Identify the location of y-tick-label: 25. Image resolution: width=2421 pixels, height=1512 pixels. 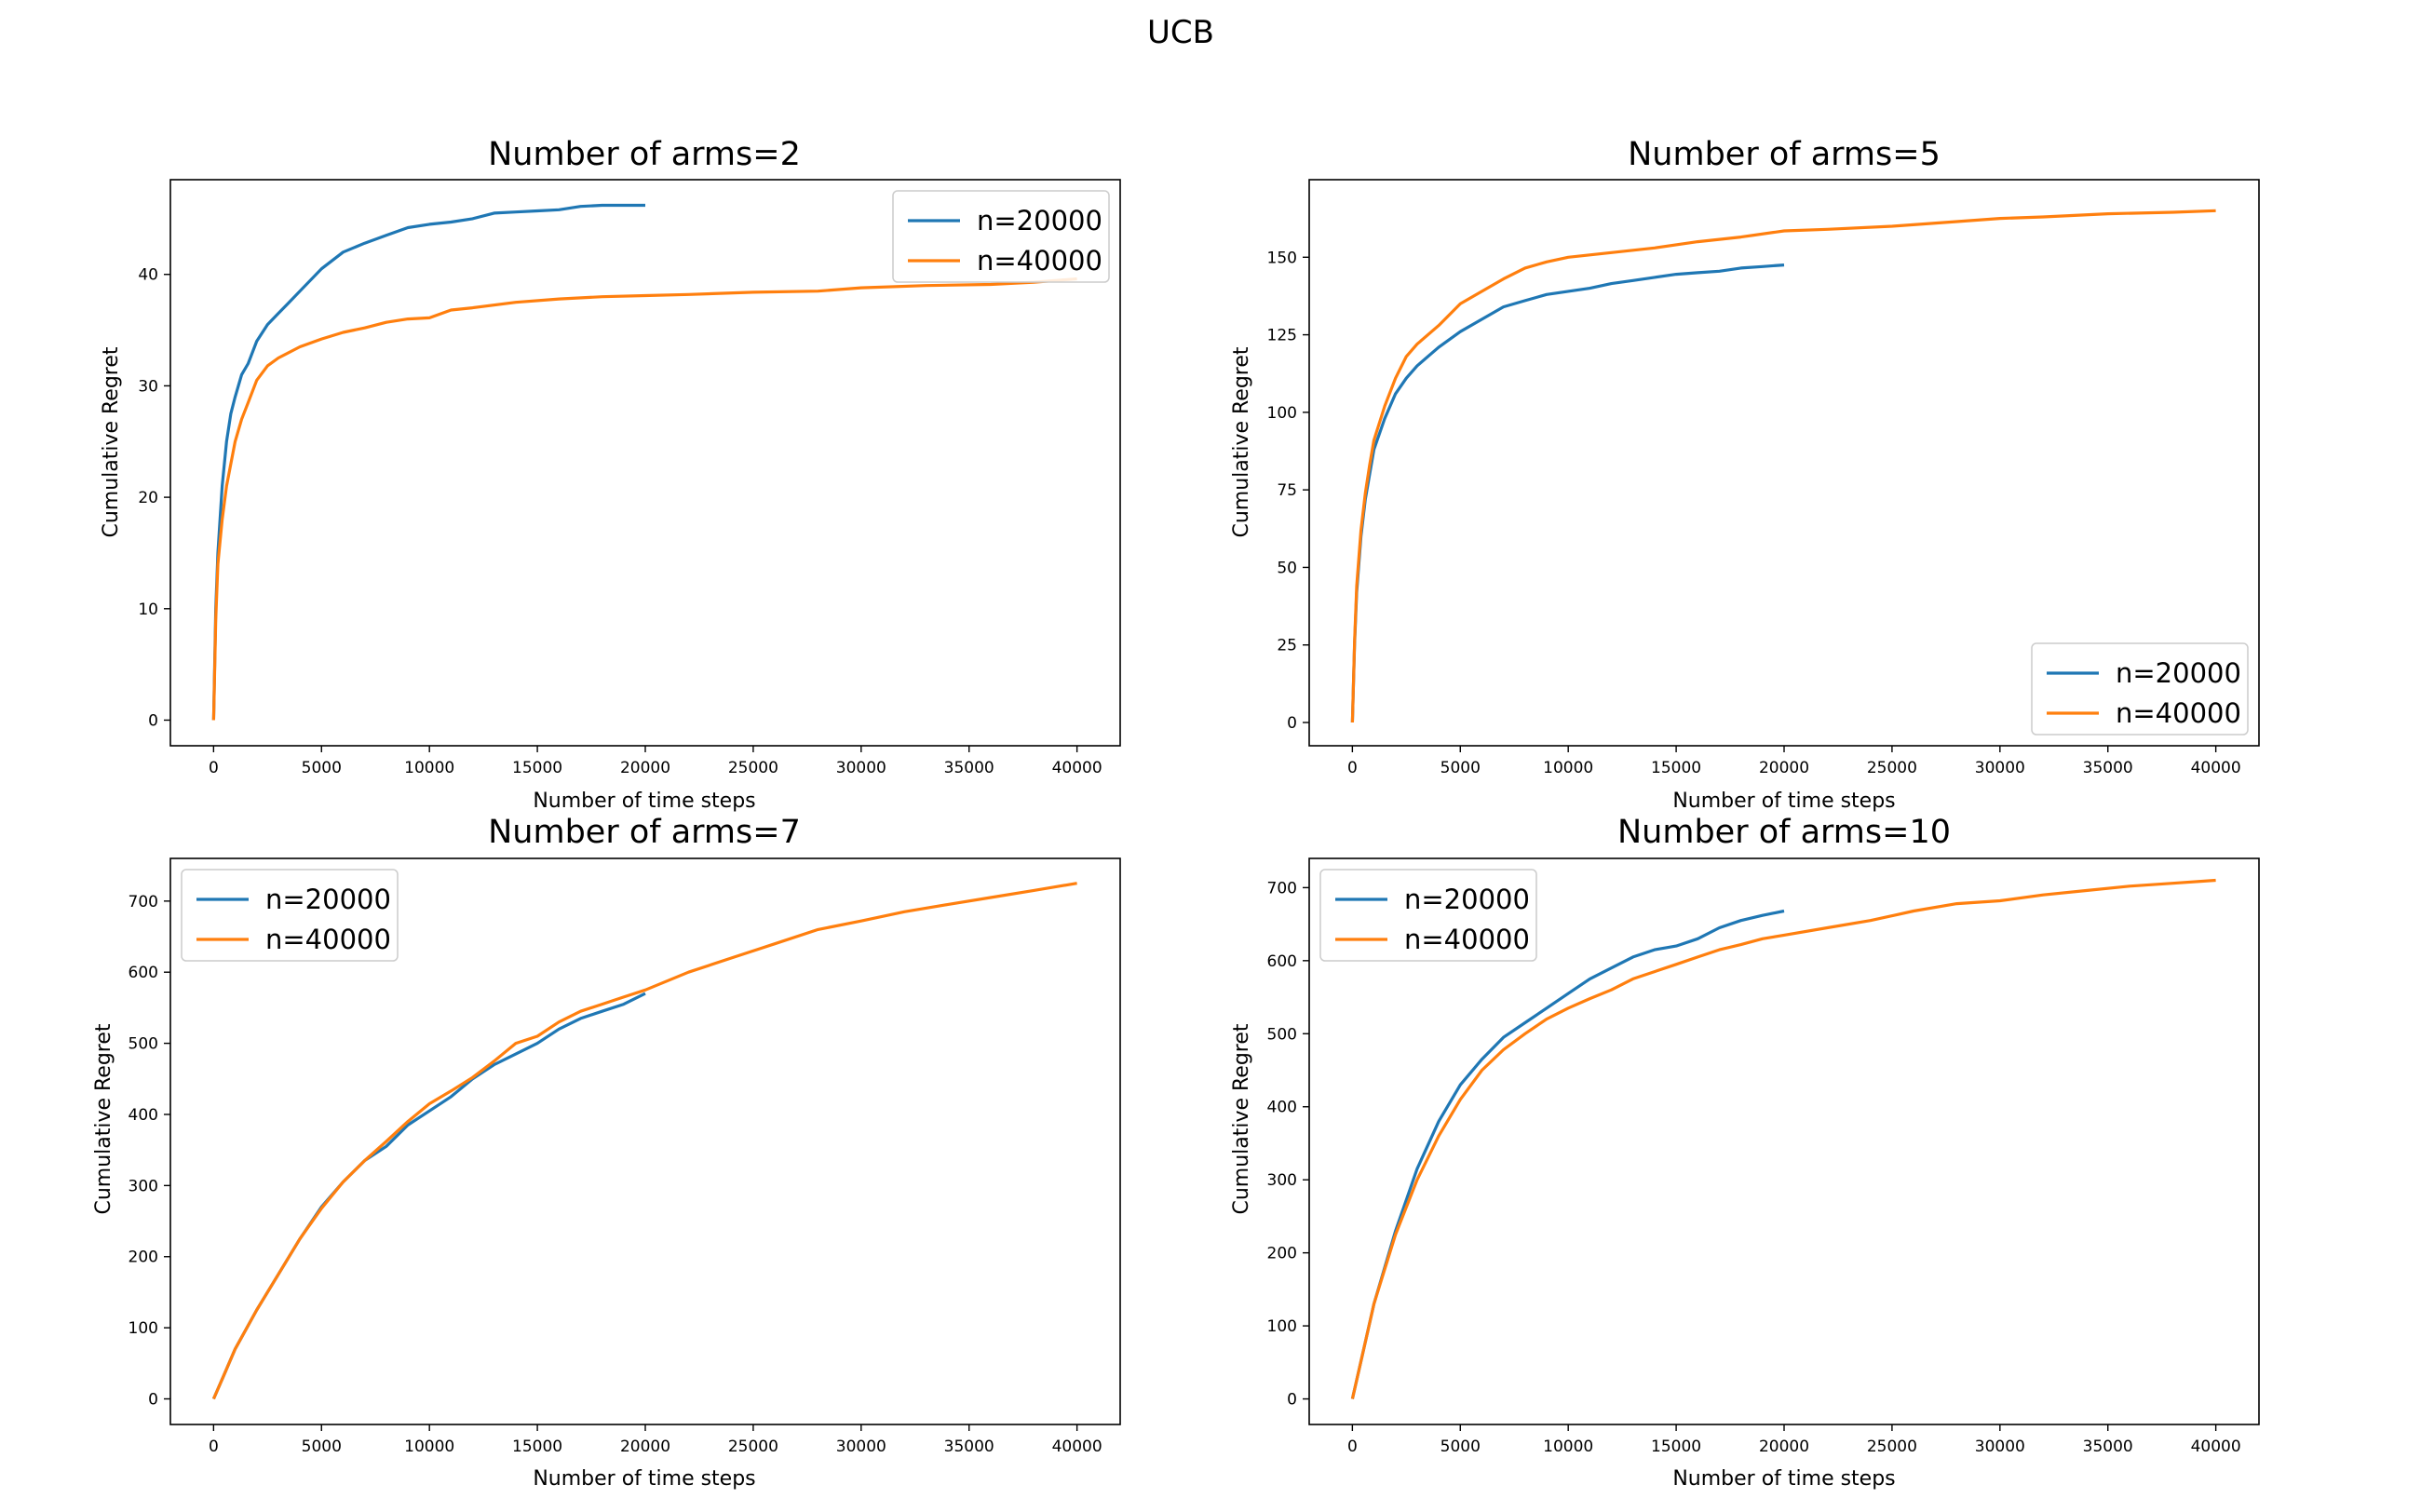
(1287, 646).